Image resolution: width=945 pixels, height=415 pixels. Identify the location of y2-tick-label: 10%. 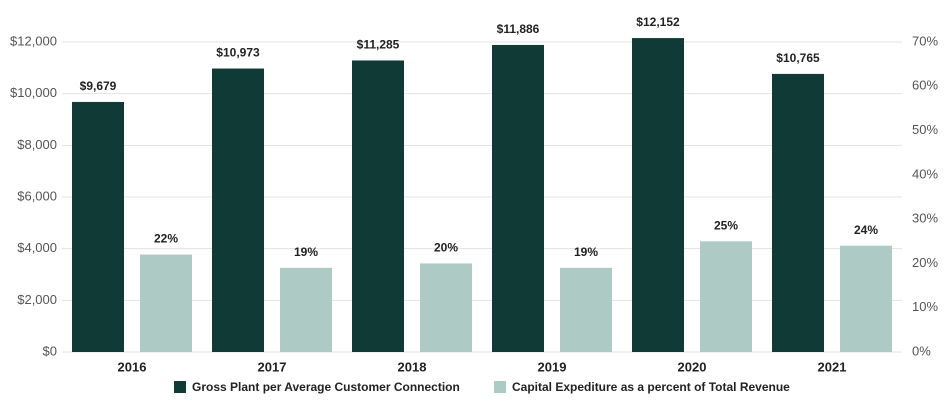
(925, 306).